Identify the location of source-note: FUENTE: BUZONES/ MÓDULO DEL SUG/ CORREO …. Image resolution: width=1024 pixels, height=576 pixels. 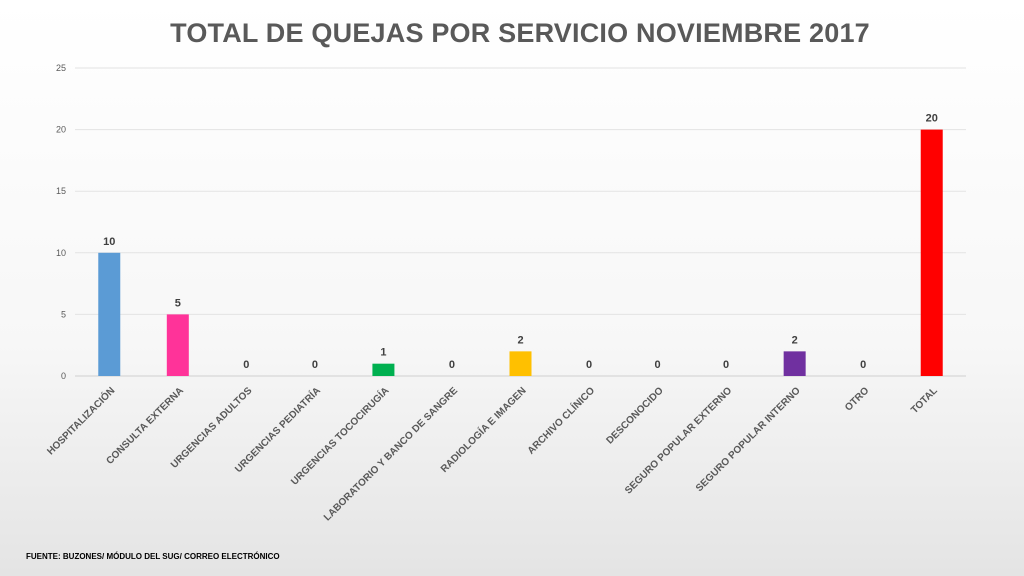
(153, 556).